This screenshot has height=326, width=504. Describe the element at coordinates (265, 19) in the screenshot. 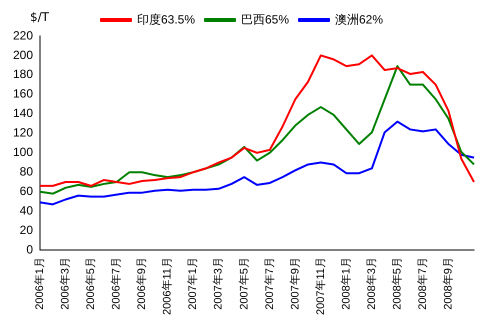

I see `legend-label: 巴西65%` at that location.